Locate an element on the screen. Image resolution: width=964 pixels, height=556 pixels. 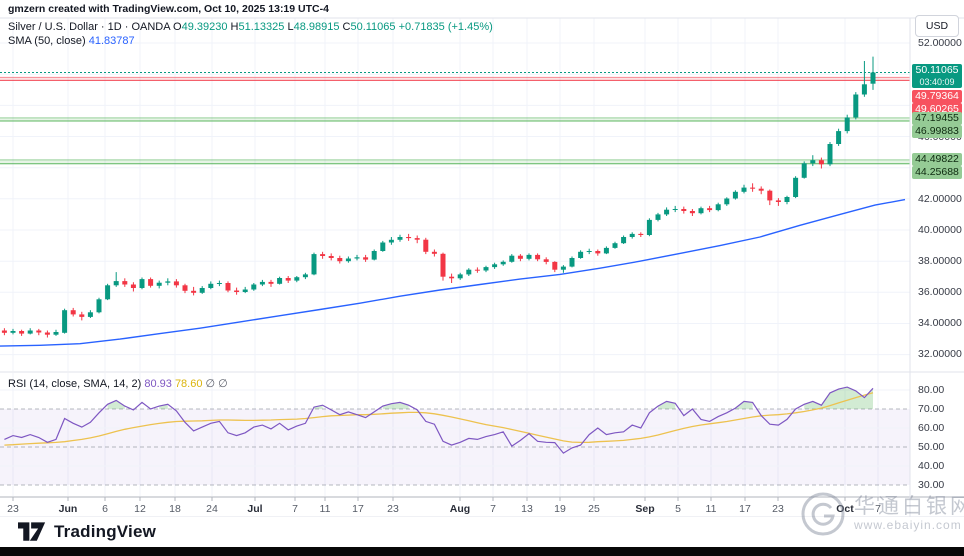
price-tick-label: 34.00000 is located at coordinates (940, 323).